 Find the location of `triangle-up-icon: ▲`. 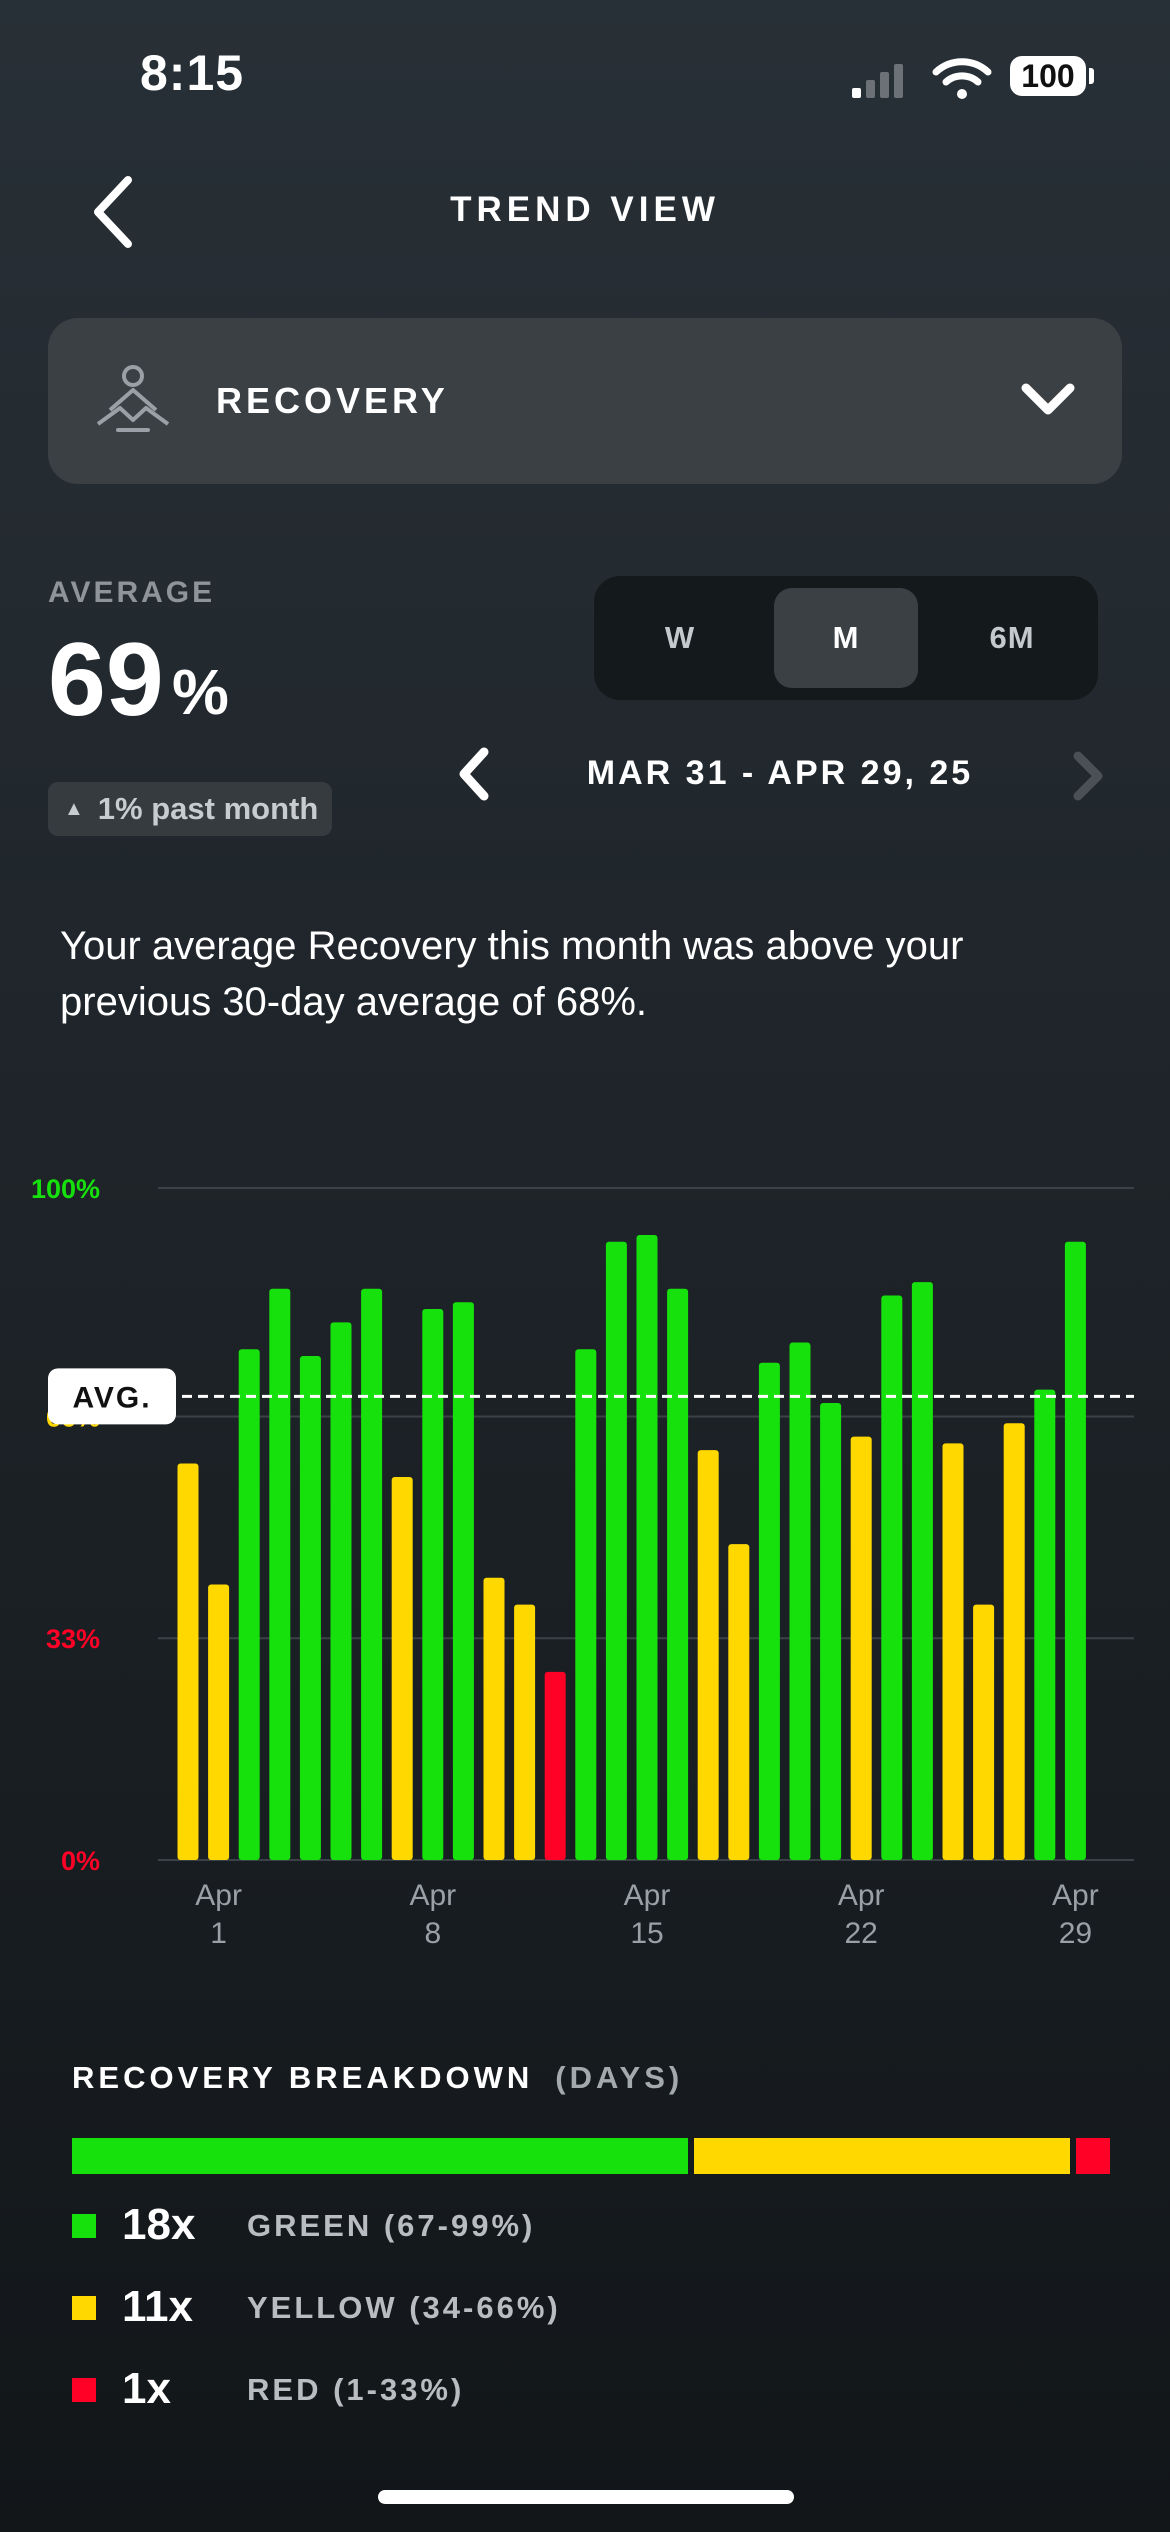

triangle-up-icon: ▲ is located at coordinates (74, 808).